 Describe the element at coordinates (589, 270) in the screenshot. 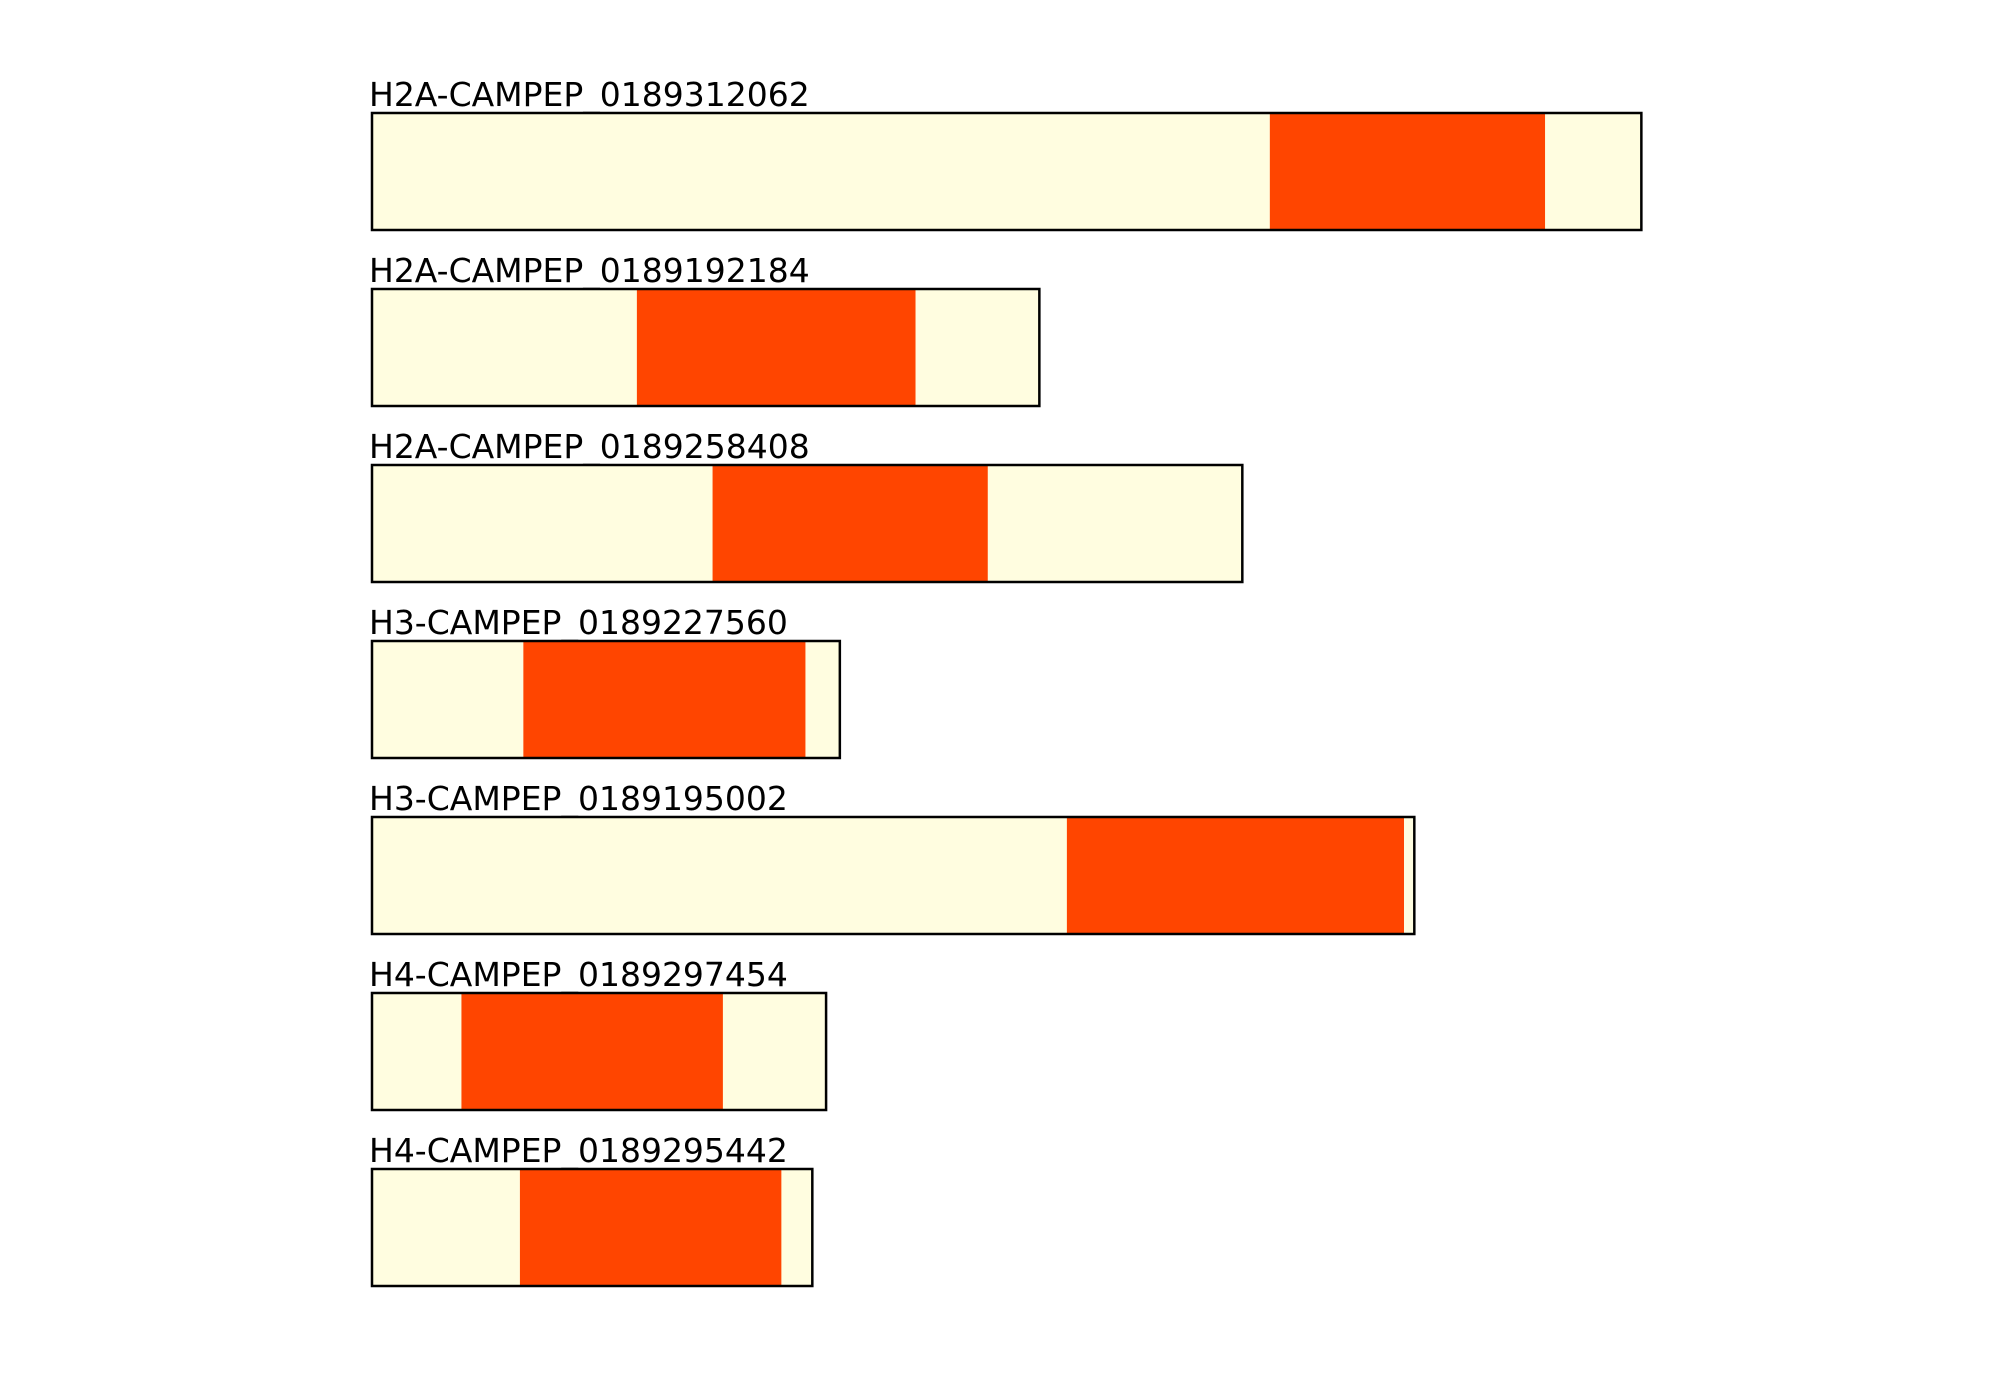

I see `track-label: H2A-CAMPEP_0189192184` at that location.